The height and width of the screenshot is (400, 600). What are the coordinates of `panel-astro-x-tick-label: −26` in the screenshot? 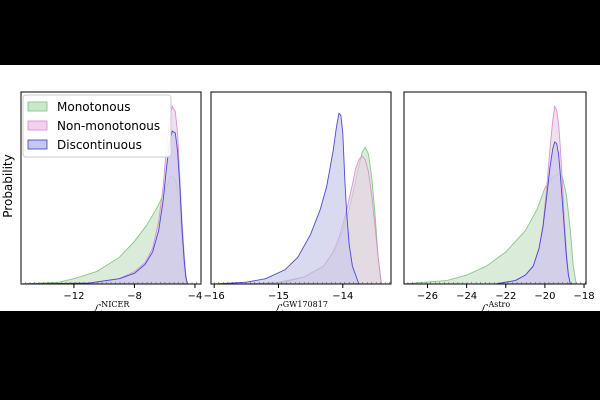 It's located at (427, 296).